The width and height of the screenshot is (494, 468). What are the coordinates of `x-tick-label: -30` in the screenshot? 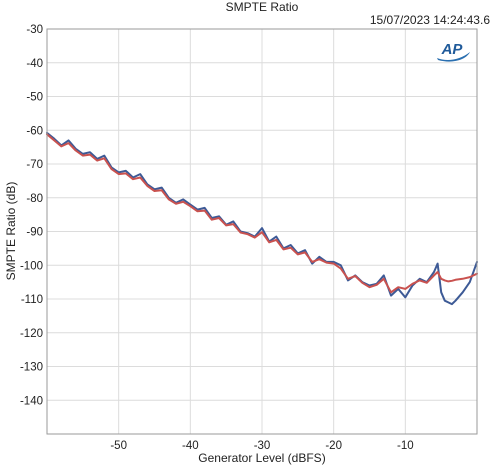 It's located at (262, 446).